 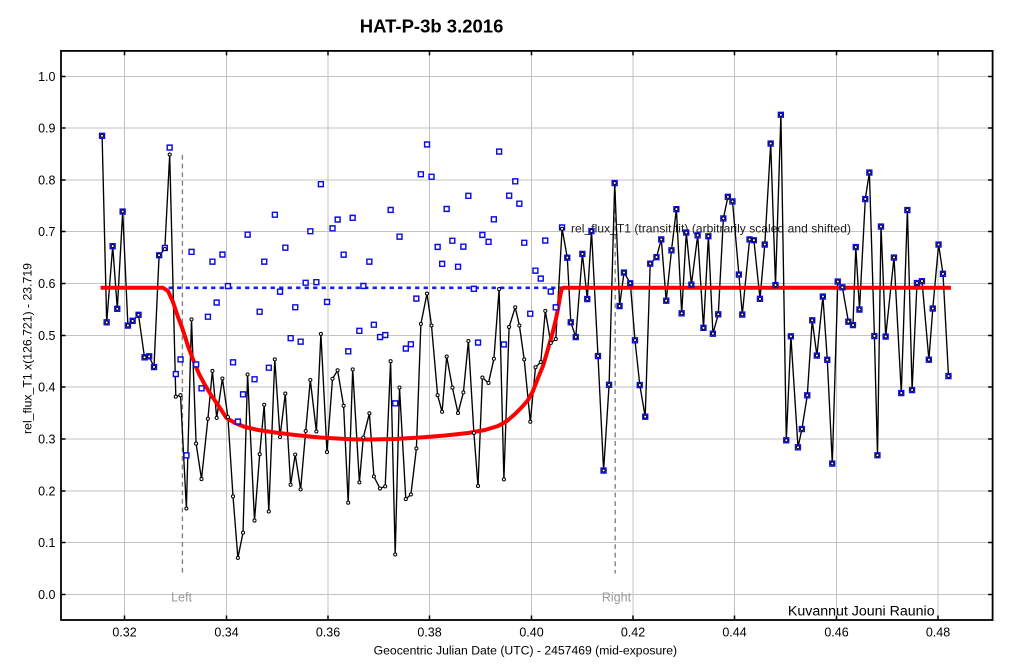 I want to click on svg-text: 1.0, so click(x=46, y=77).